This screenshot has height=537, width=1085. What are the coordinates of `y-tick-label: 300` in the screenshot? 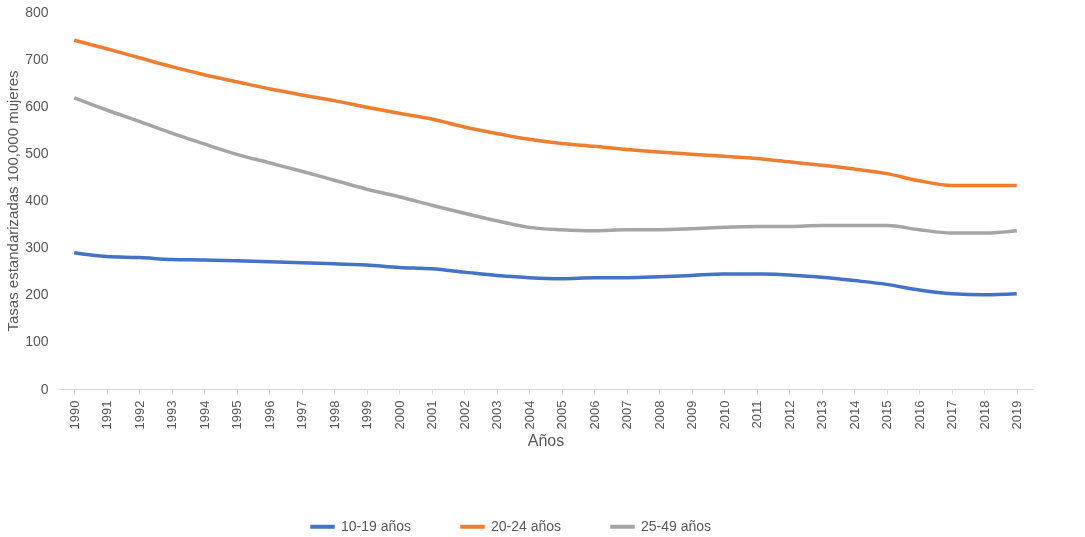 It's located at (37, 247).